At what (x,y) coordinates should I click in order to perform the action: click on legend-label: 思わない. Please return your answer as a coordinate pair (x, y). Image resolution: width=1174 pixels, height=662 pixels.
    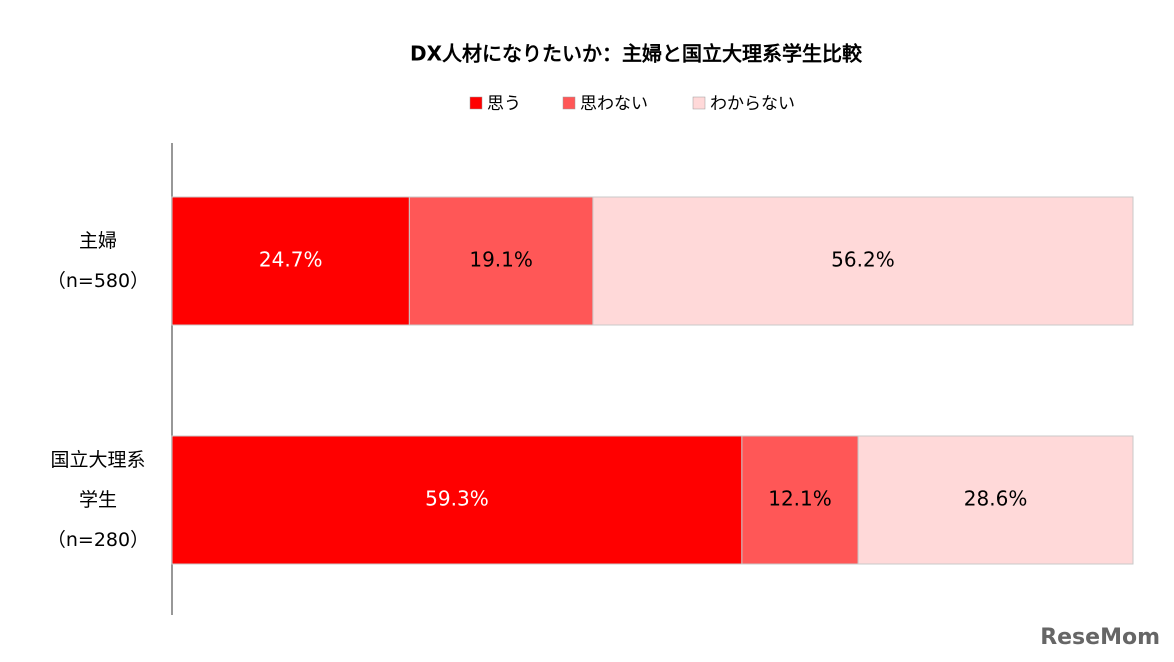
    Looking at the image, I should click on (614, 104).